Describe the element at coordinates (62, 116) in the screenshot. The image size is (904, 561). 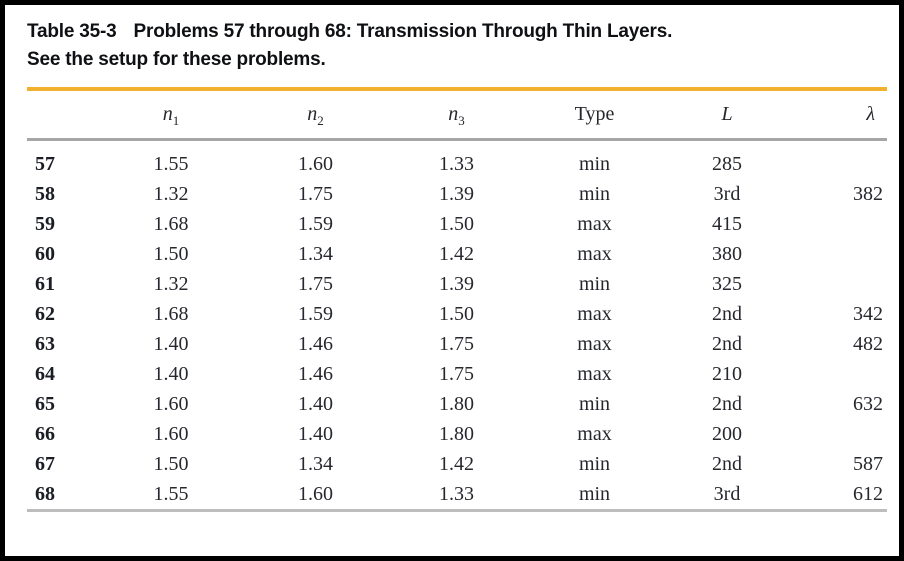
I see `column-header-problem` at that location.